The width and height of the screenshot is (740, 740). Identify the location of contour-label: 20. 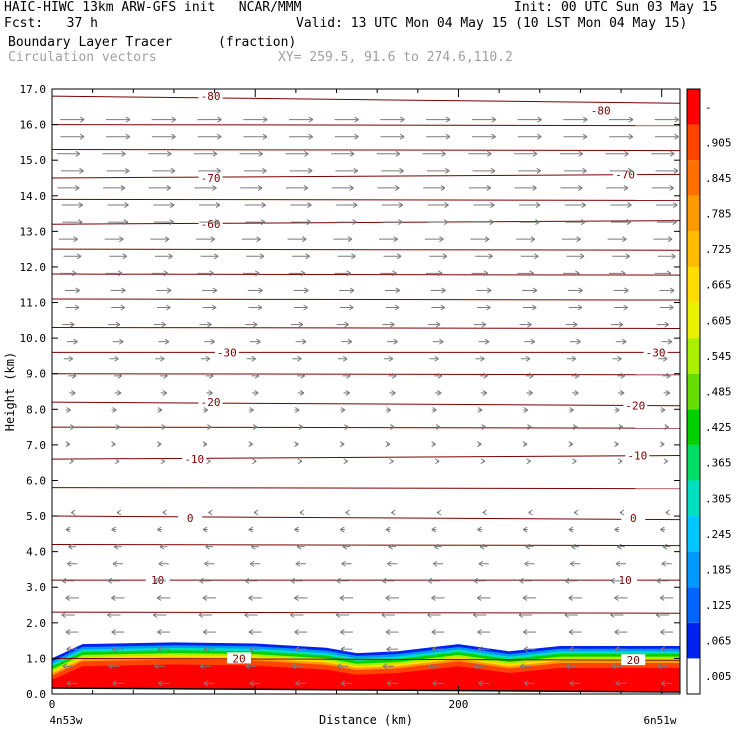
(238, 658).